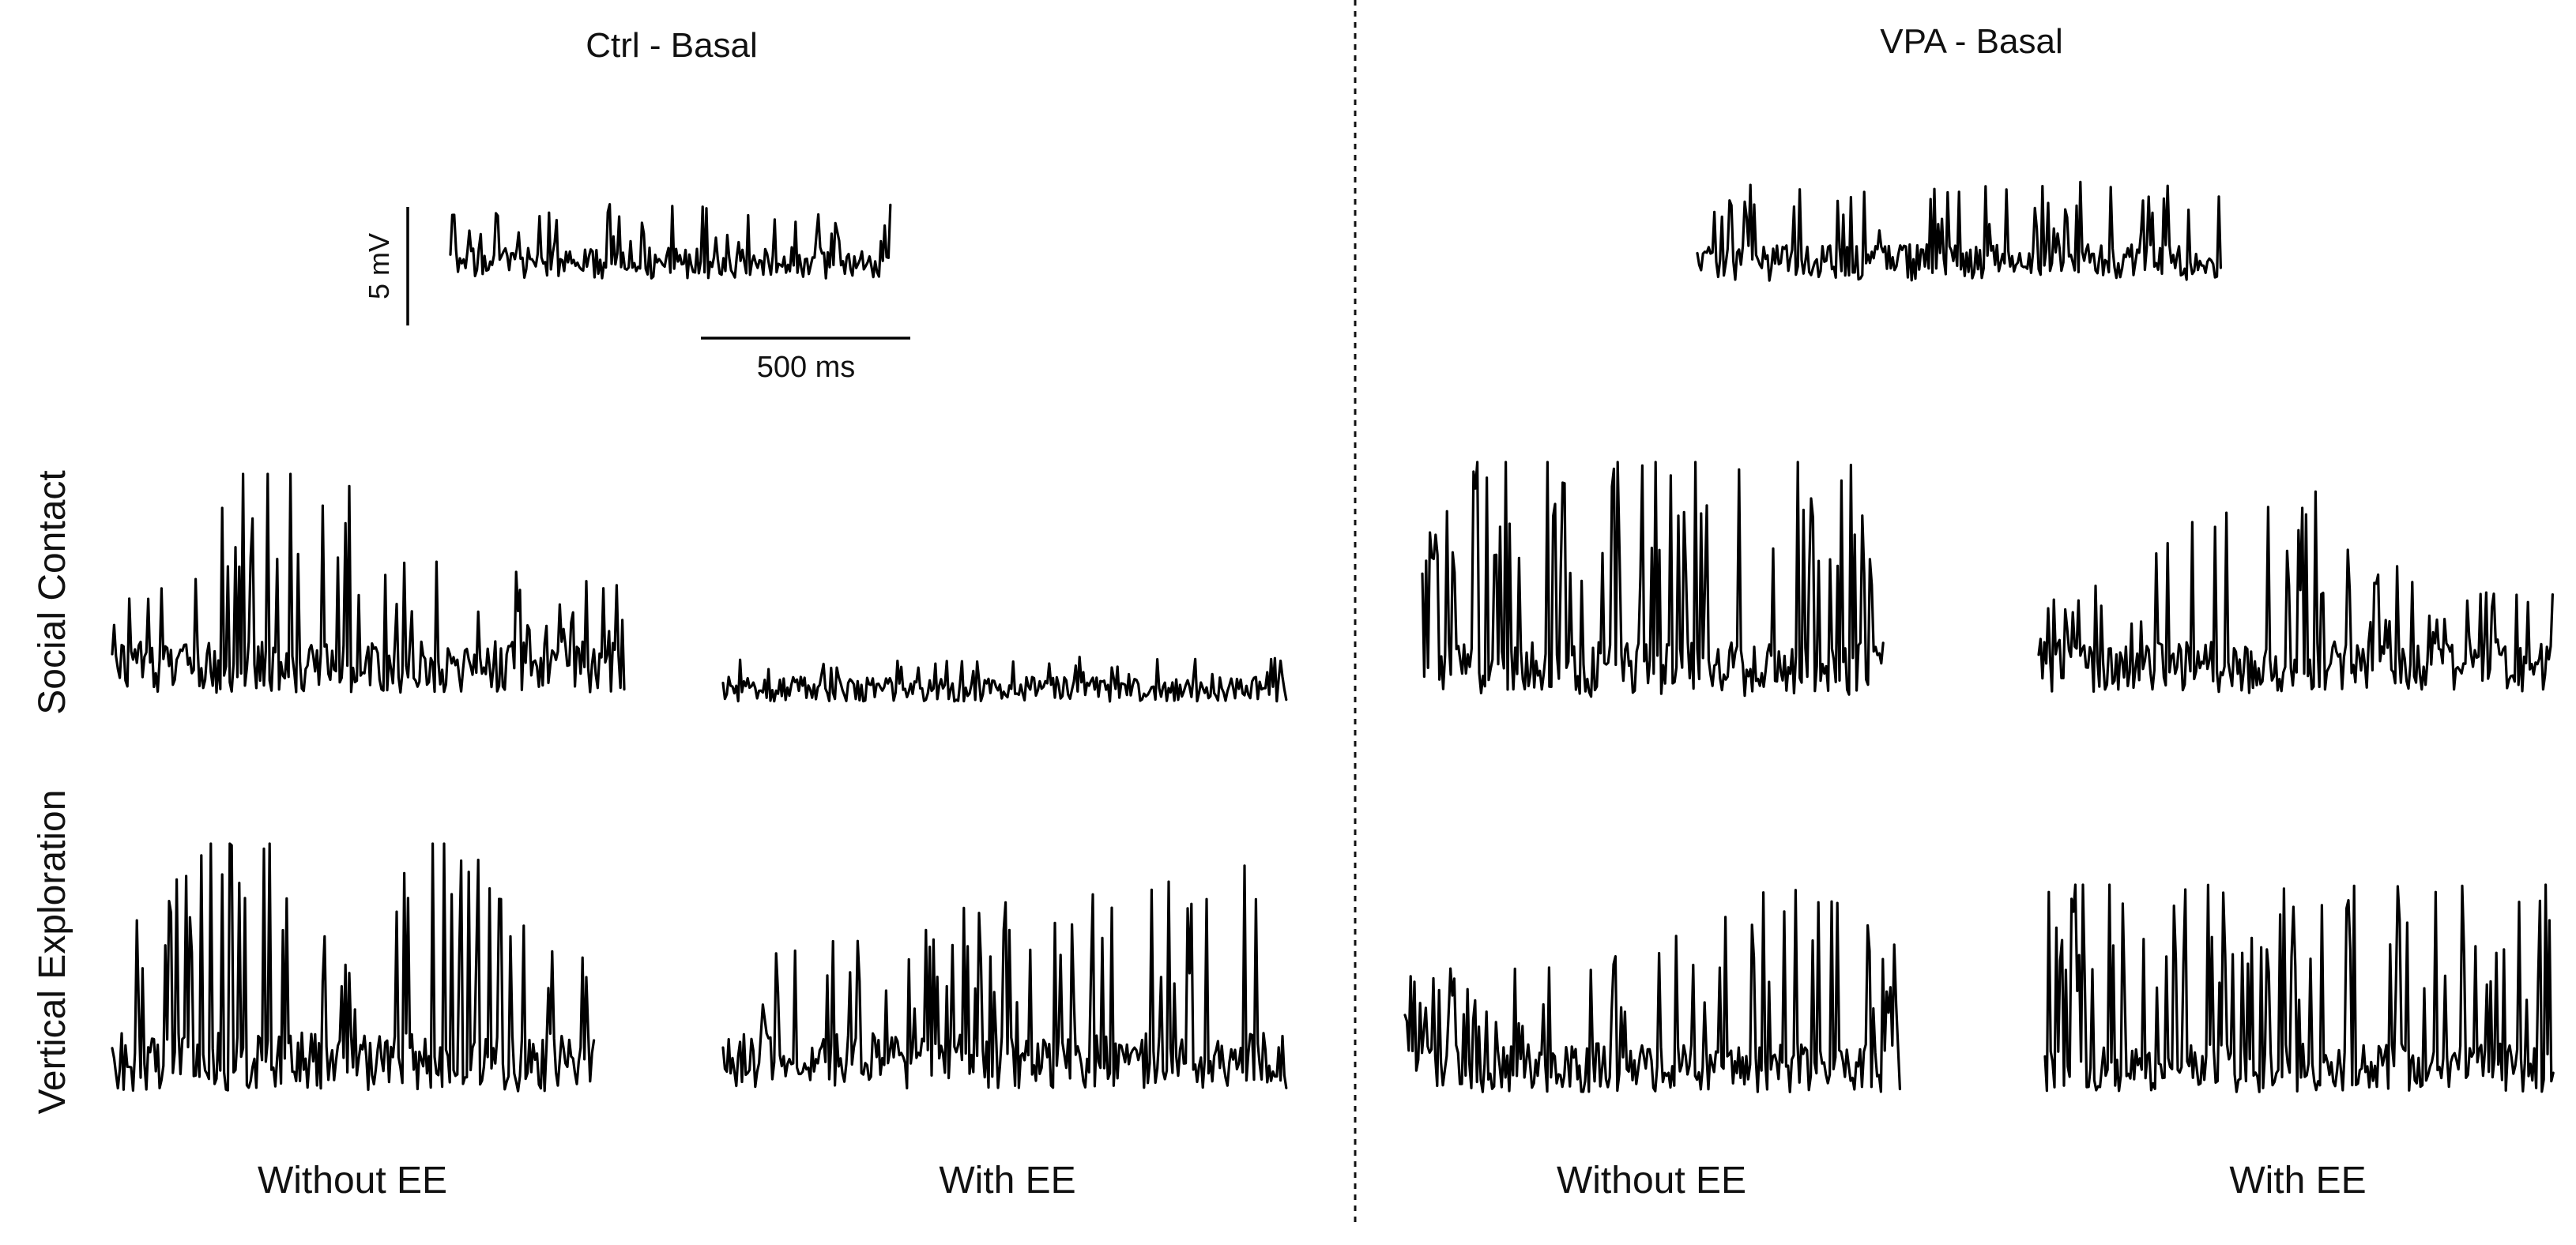 Image resolution: width=2576 pixels, height=1245 pixels. Describe the element at coordinates (1004, 977) in the screenshot. I see `ctrl-vertical-with-ee-trace` at that location.